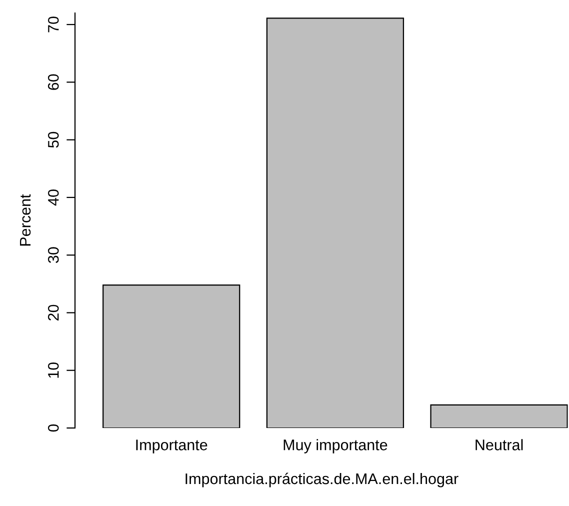 Image resolution: width=569 pixels, height=506 pixels. I want to click on x-tick-label: Muy importante, so click(336, 446).